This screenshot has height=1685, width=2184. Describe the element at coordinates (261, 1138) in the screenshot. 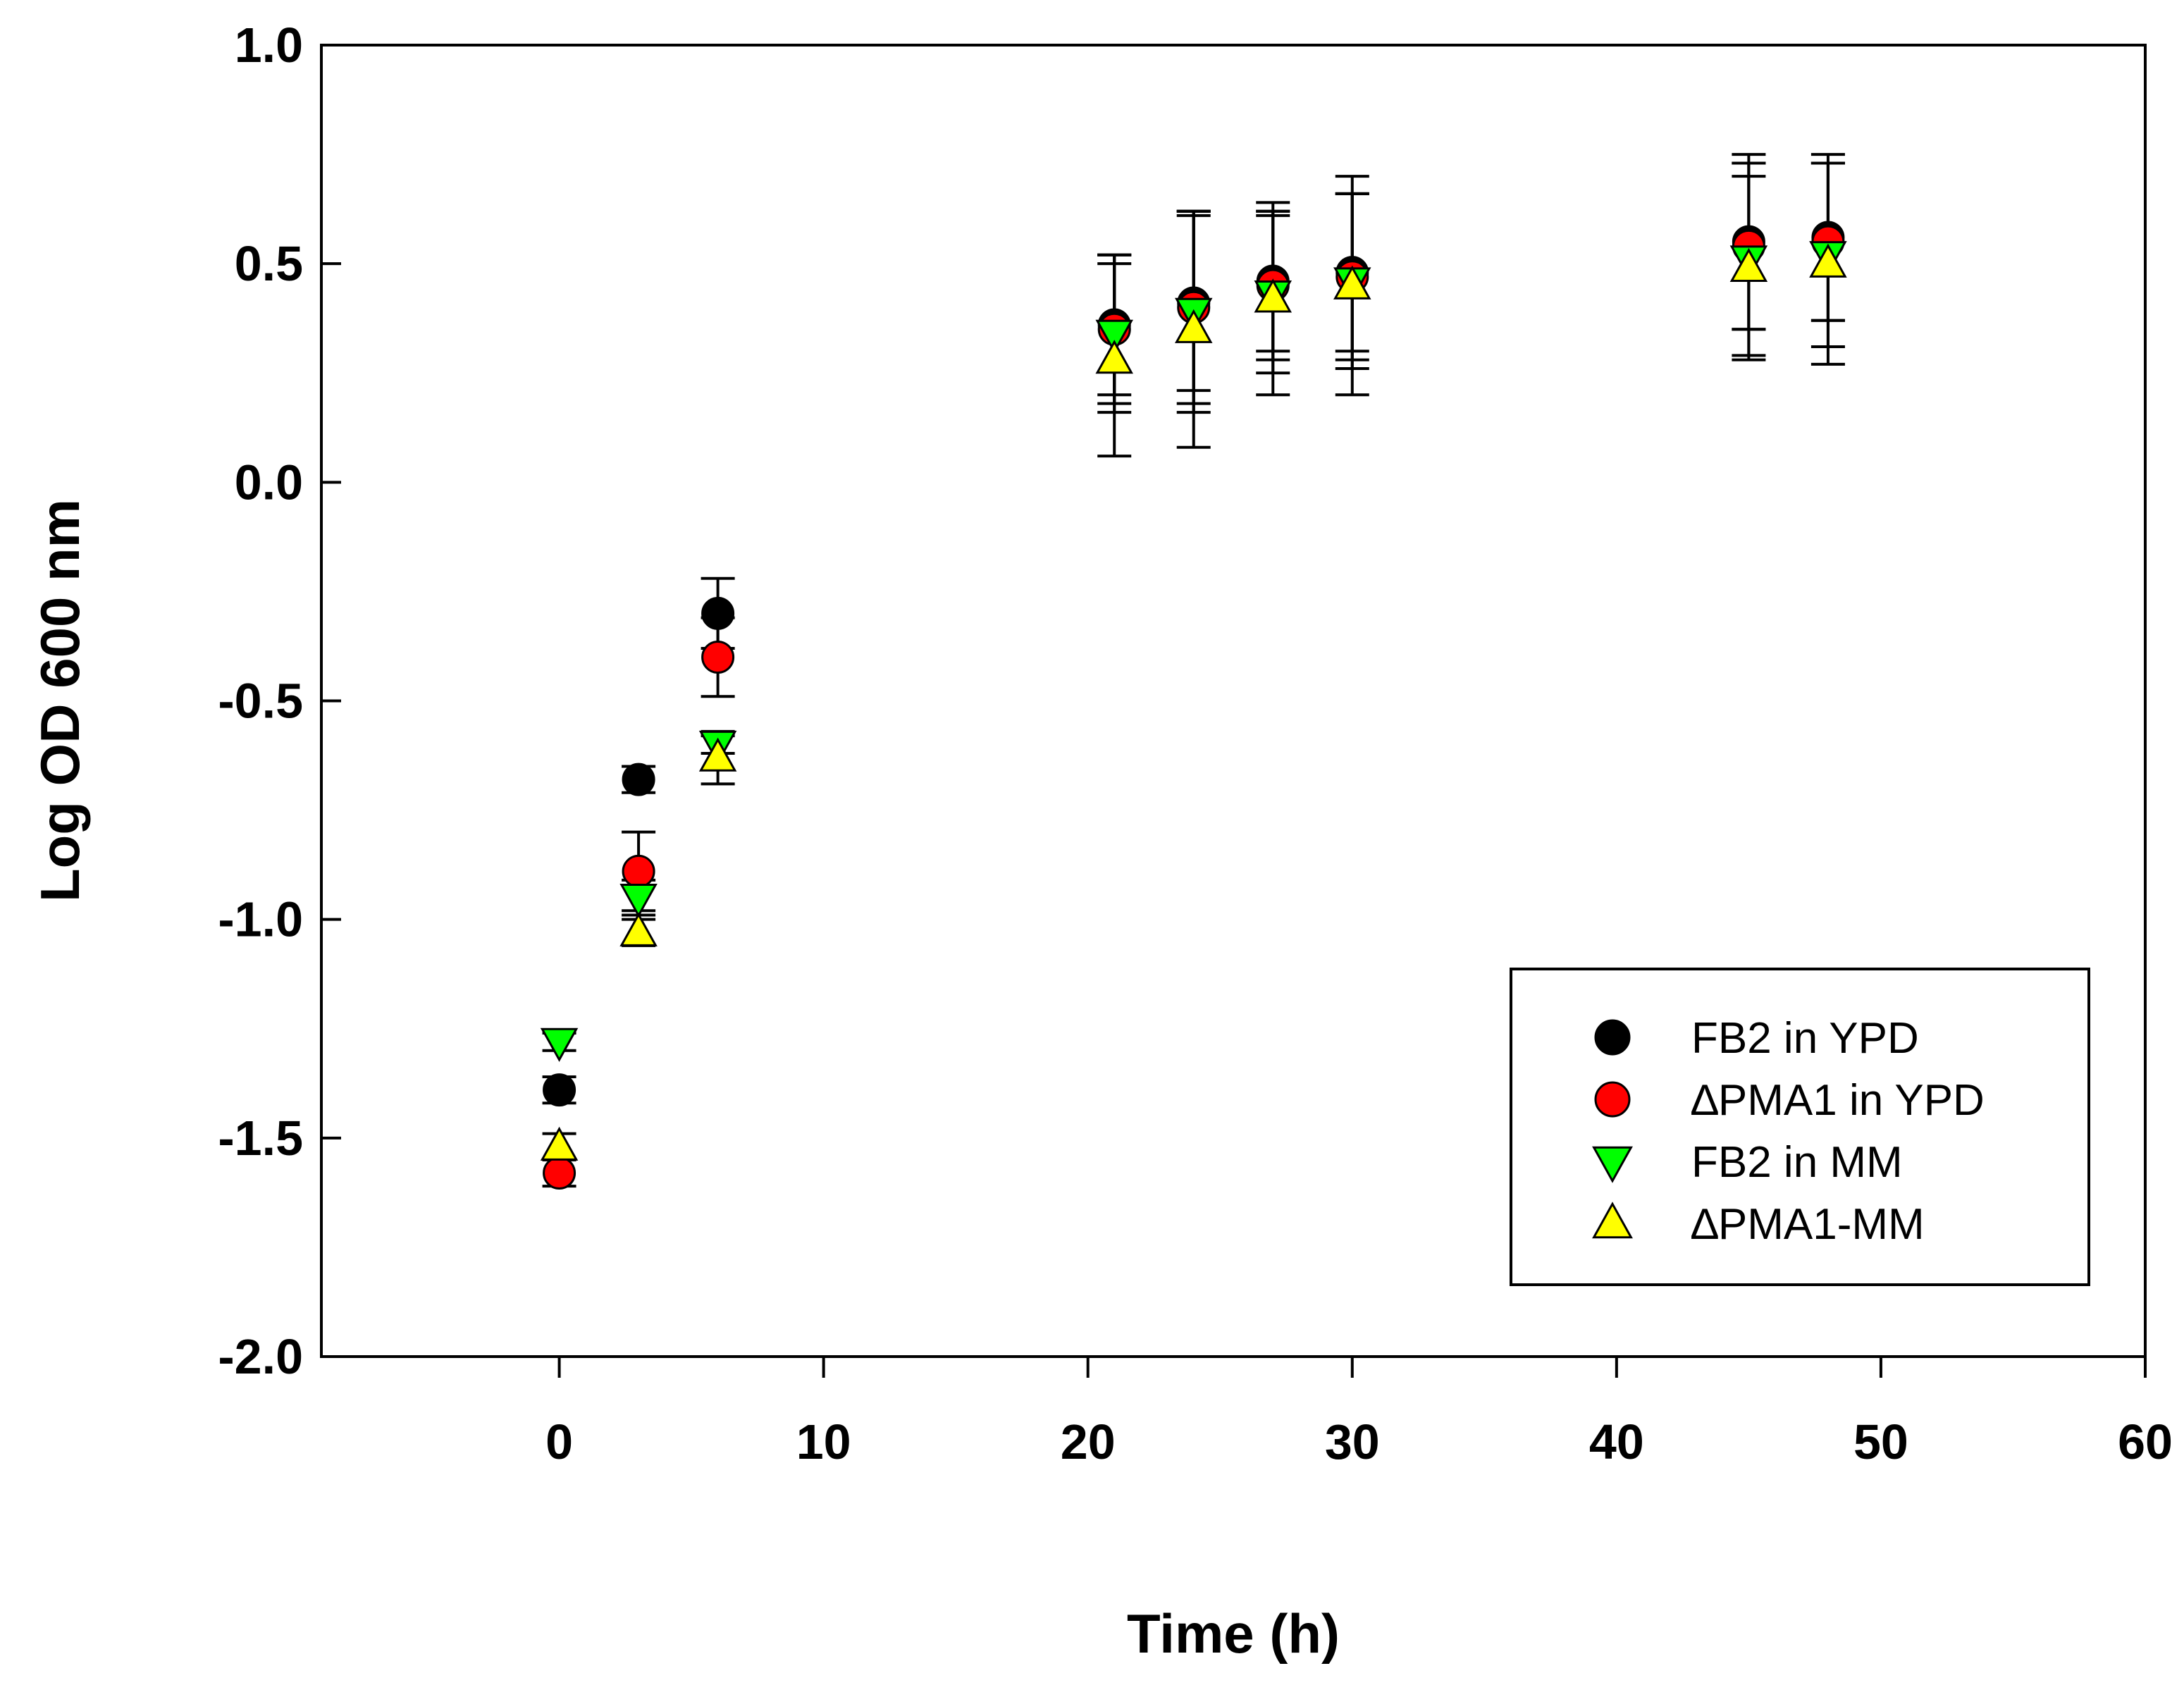

I see `y-tick-label: -1.5` at that location.